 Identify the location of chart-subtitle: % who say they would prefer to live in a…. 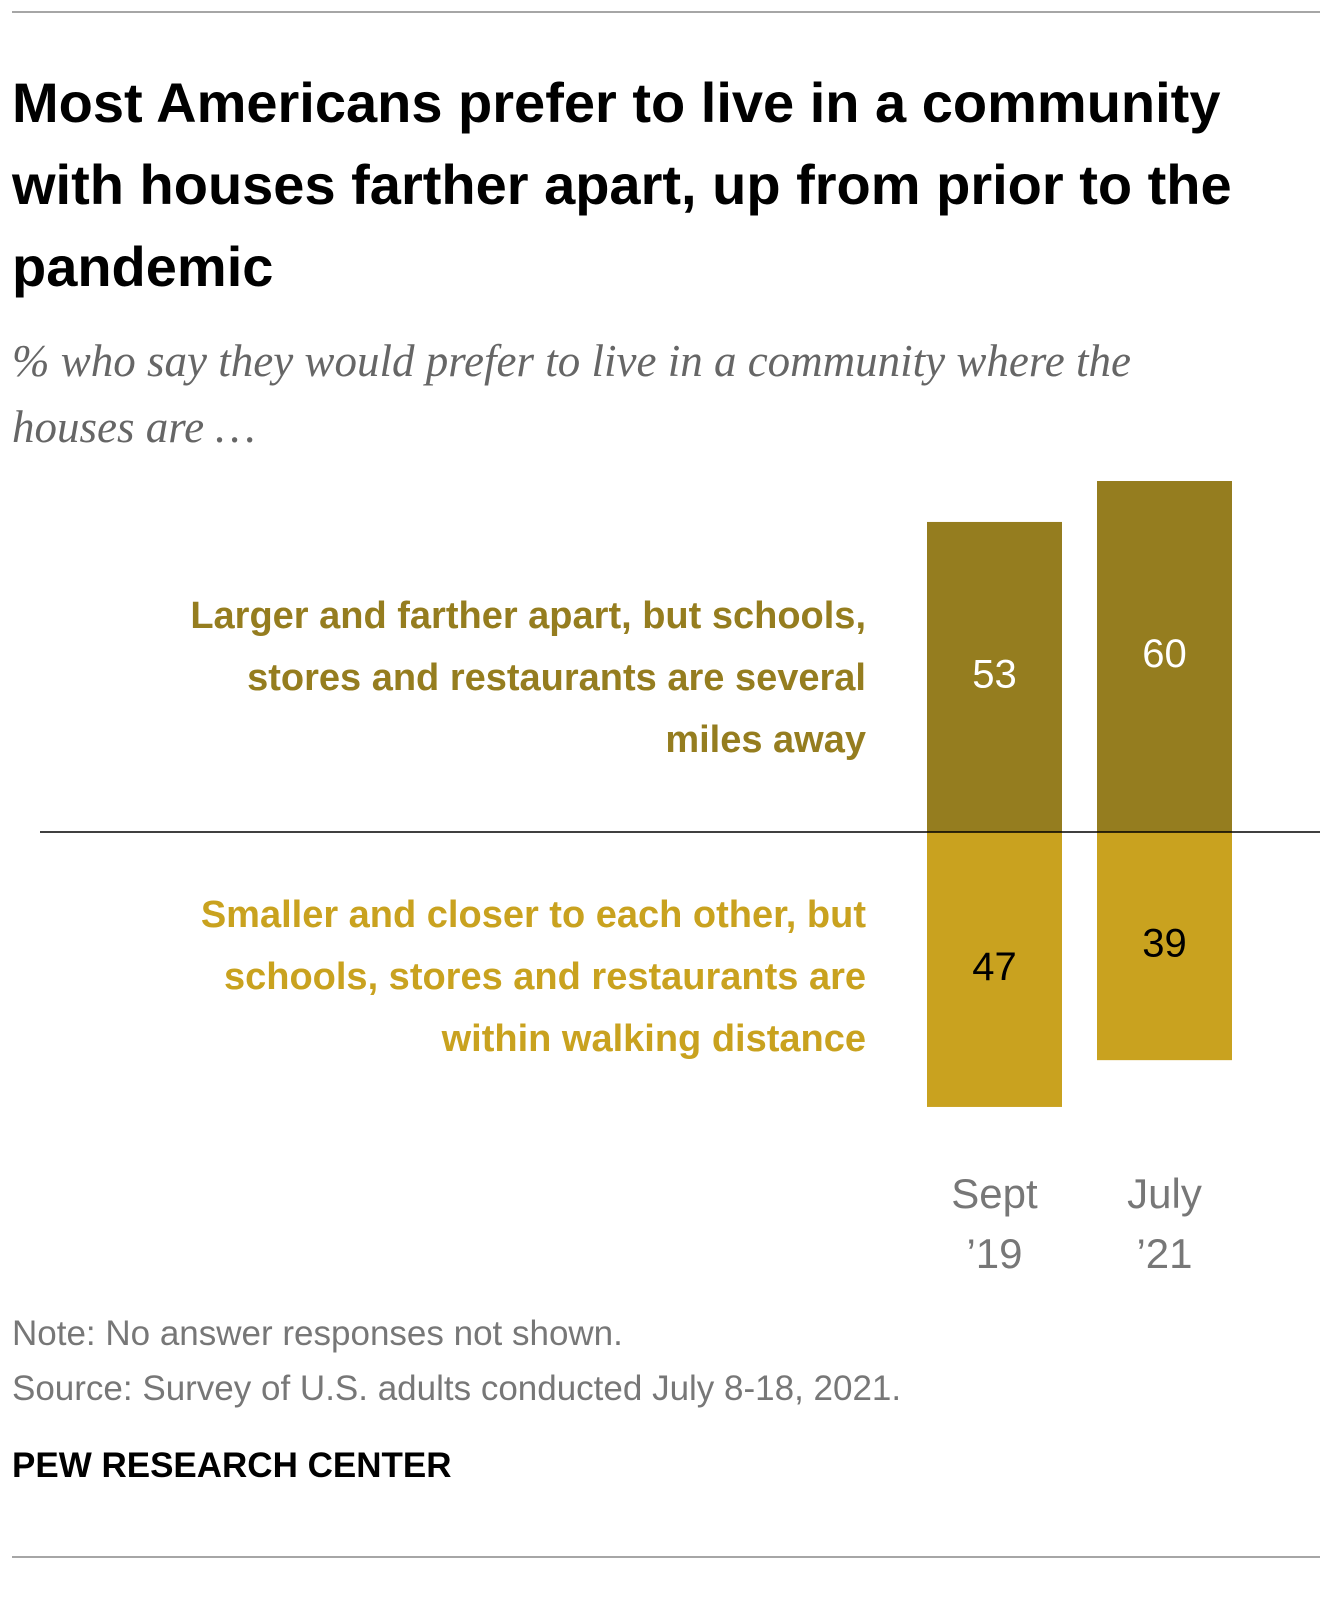
(571, 394).